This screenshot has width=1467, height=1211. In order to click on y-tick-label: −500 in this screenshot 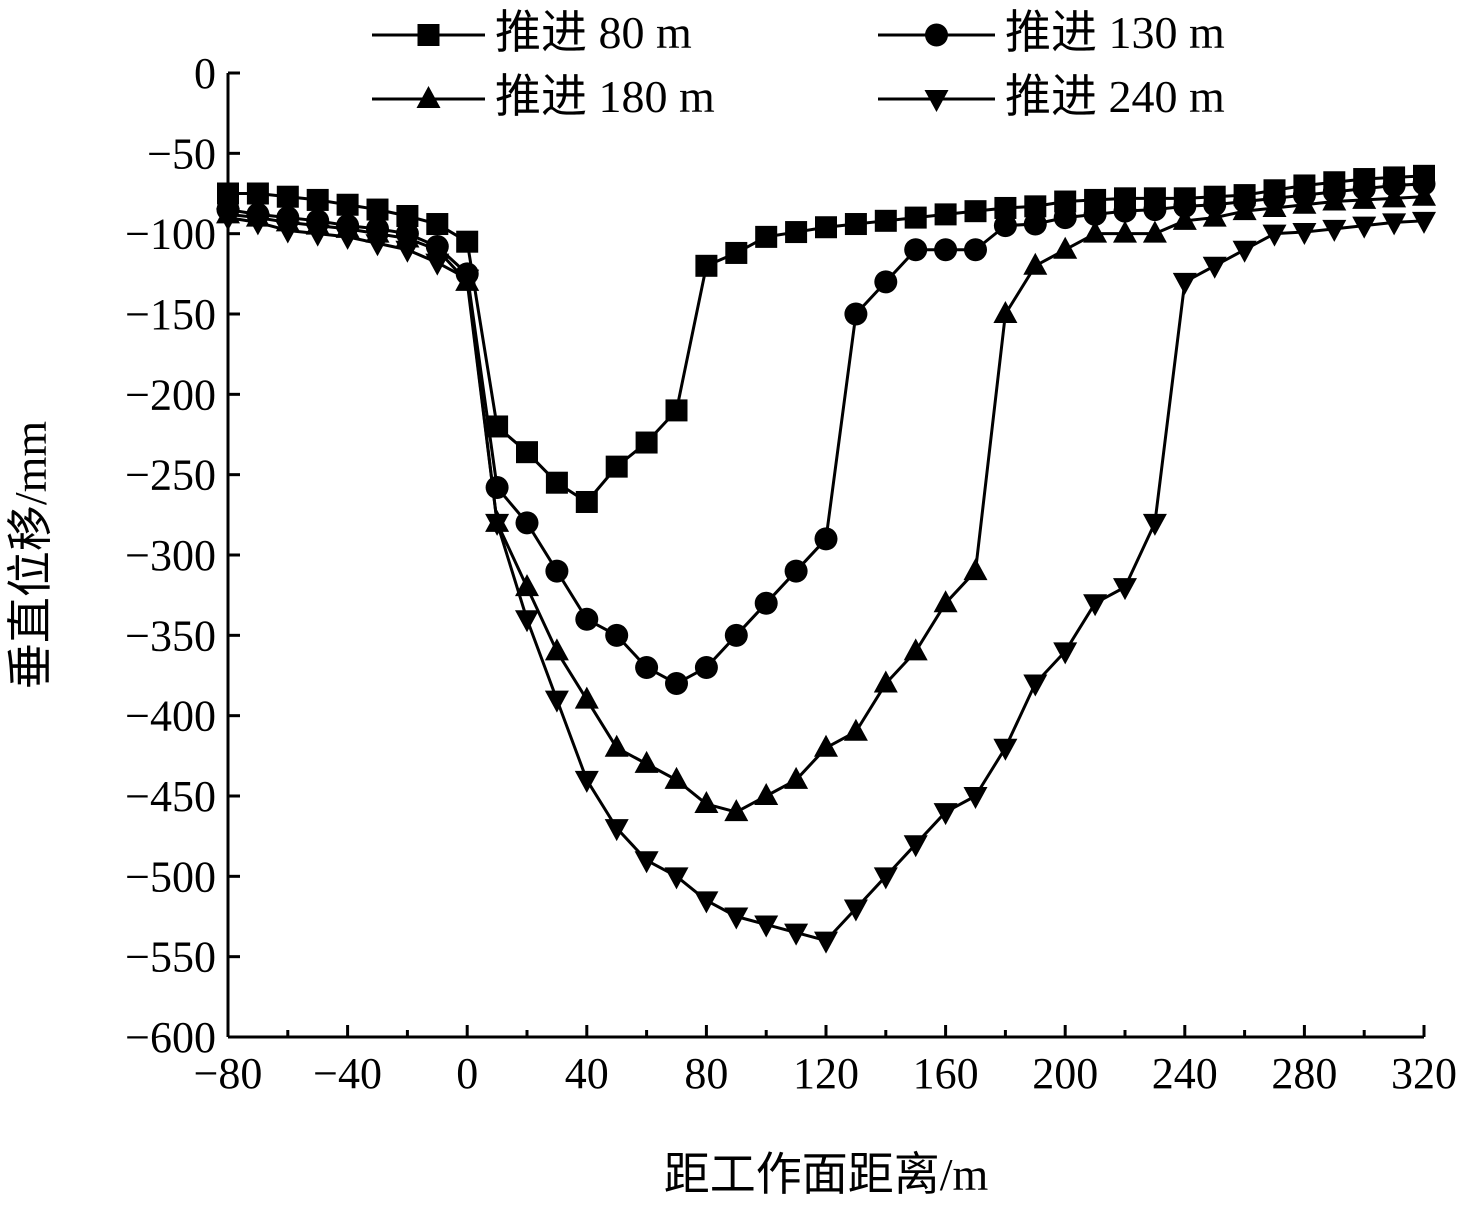, I will do `click(170, 876)`.